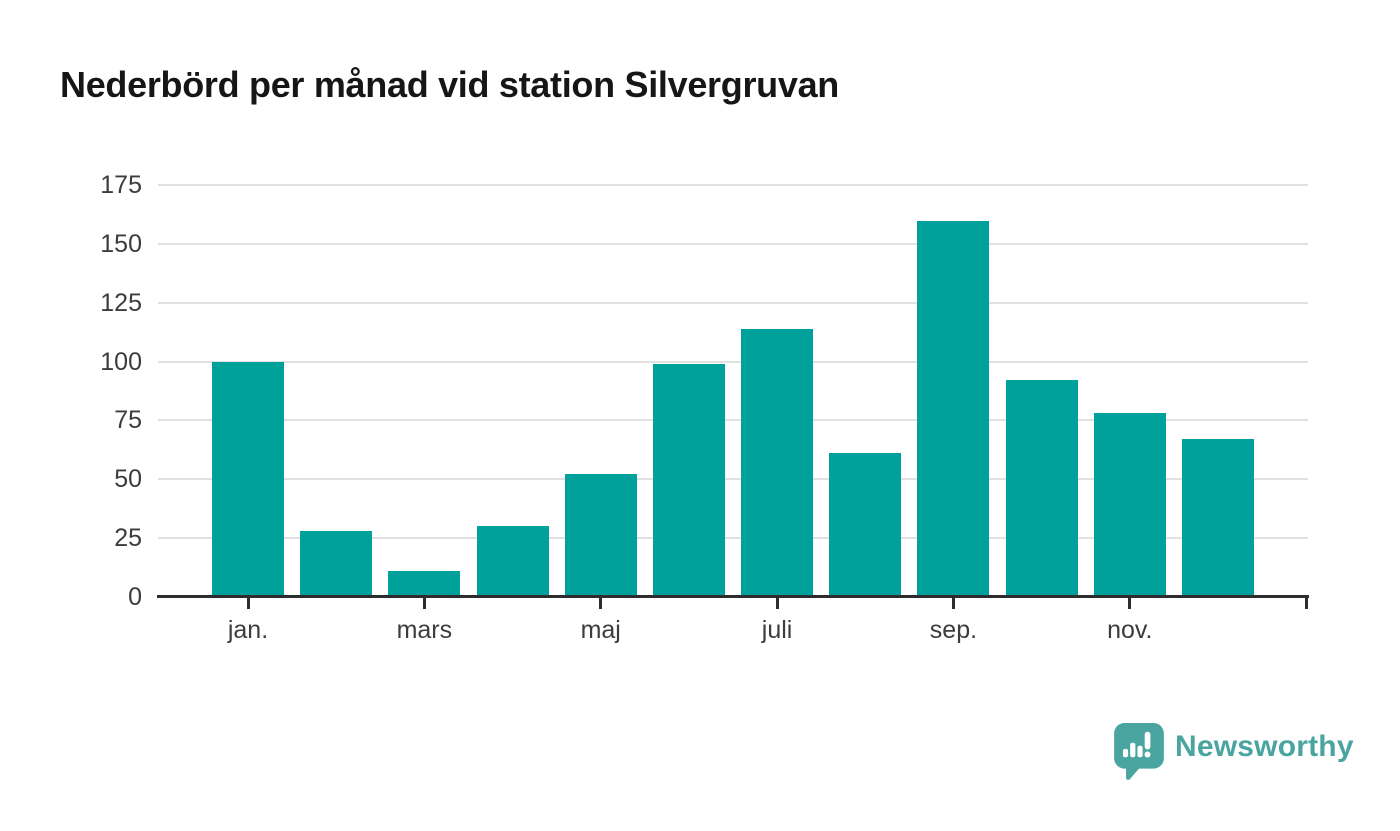 This screenshot has width=1400, height=831. What do you see at coordinates (128, 420) in the screenshot?
I see `y-tick-label: 75` at bounding box center [128, 420].